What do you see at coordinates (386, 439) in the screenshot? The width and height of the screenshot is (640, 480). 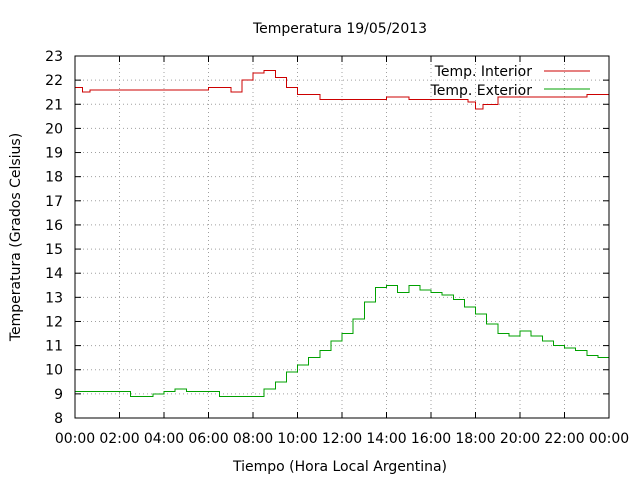 I see `x-tick-label: 14:00` at bounding box center [386, 439].